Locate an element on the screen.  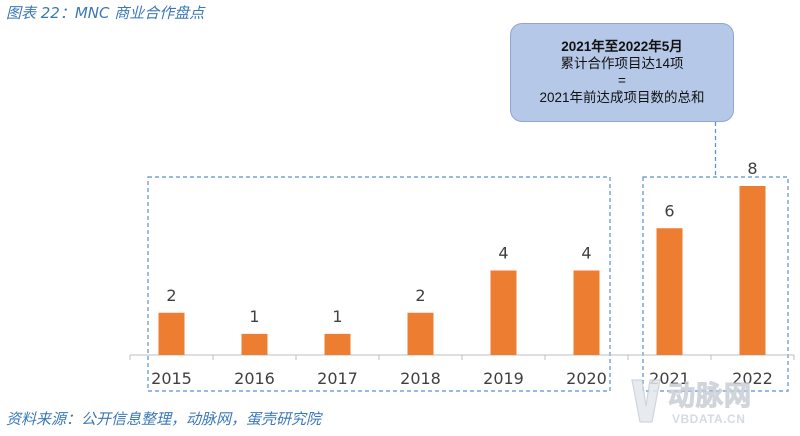
tick-label-2016: 2016 is located at coordinates (254, 378).